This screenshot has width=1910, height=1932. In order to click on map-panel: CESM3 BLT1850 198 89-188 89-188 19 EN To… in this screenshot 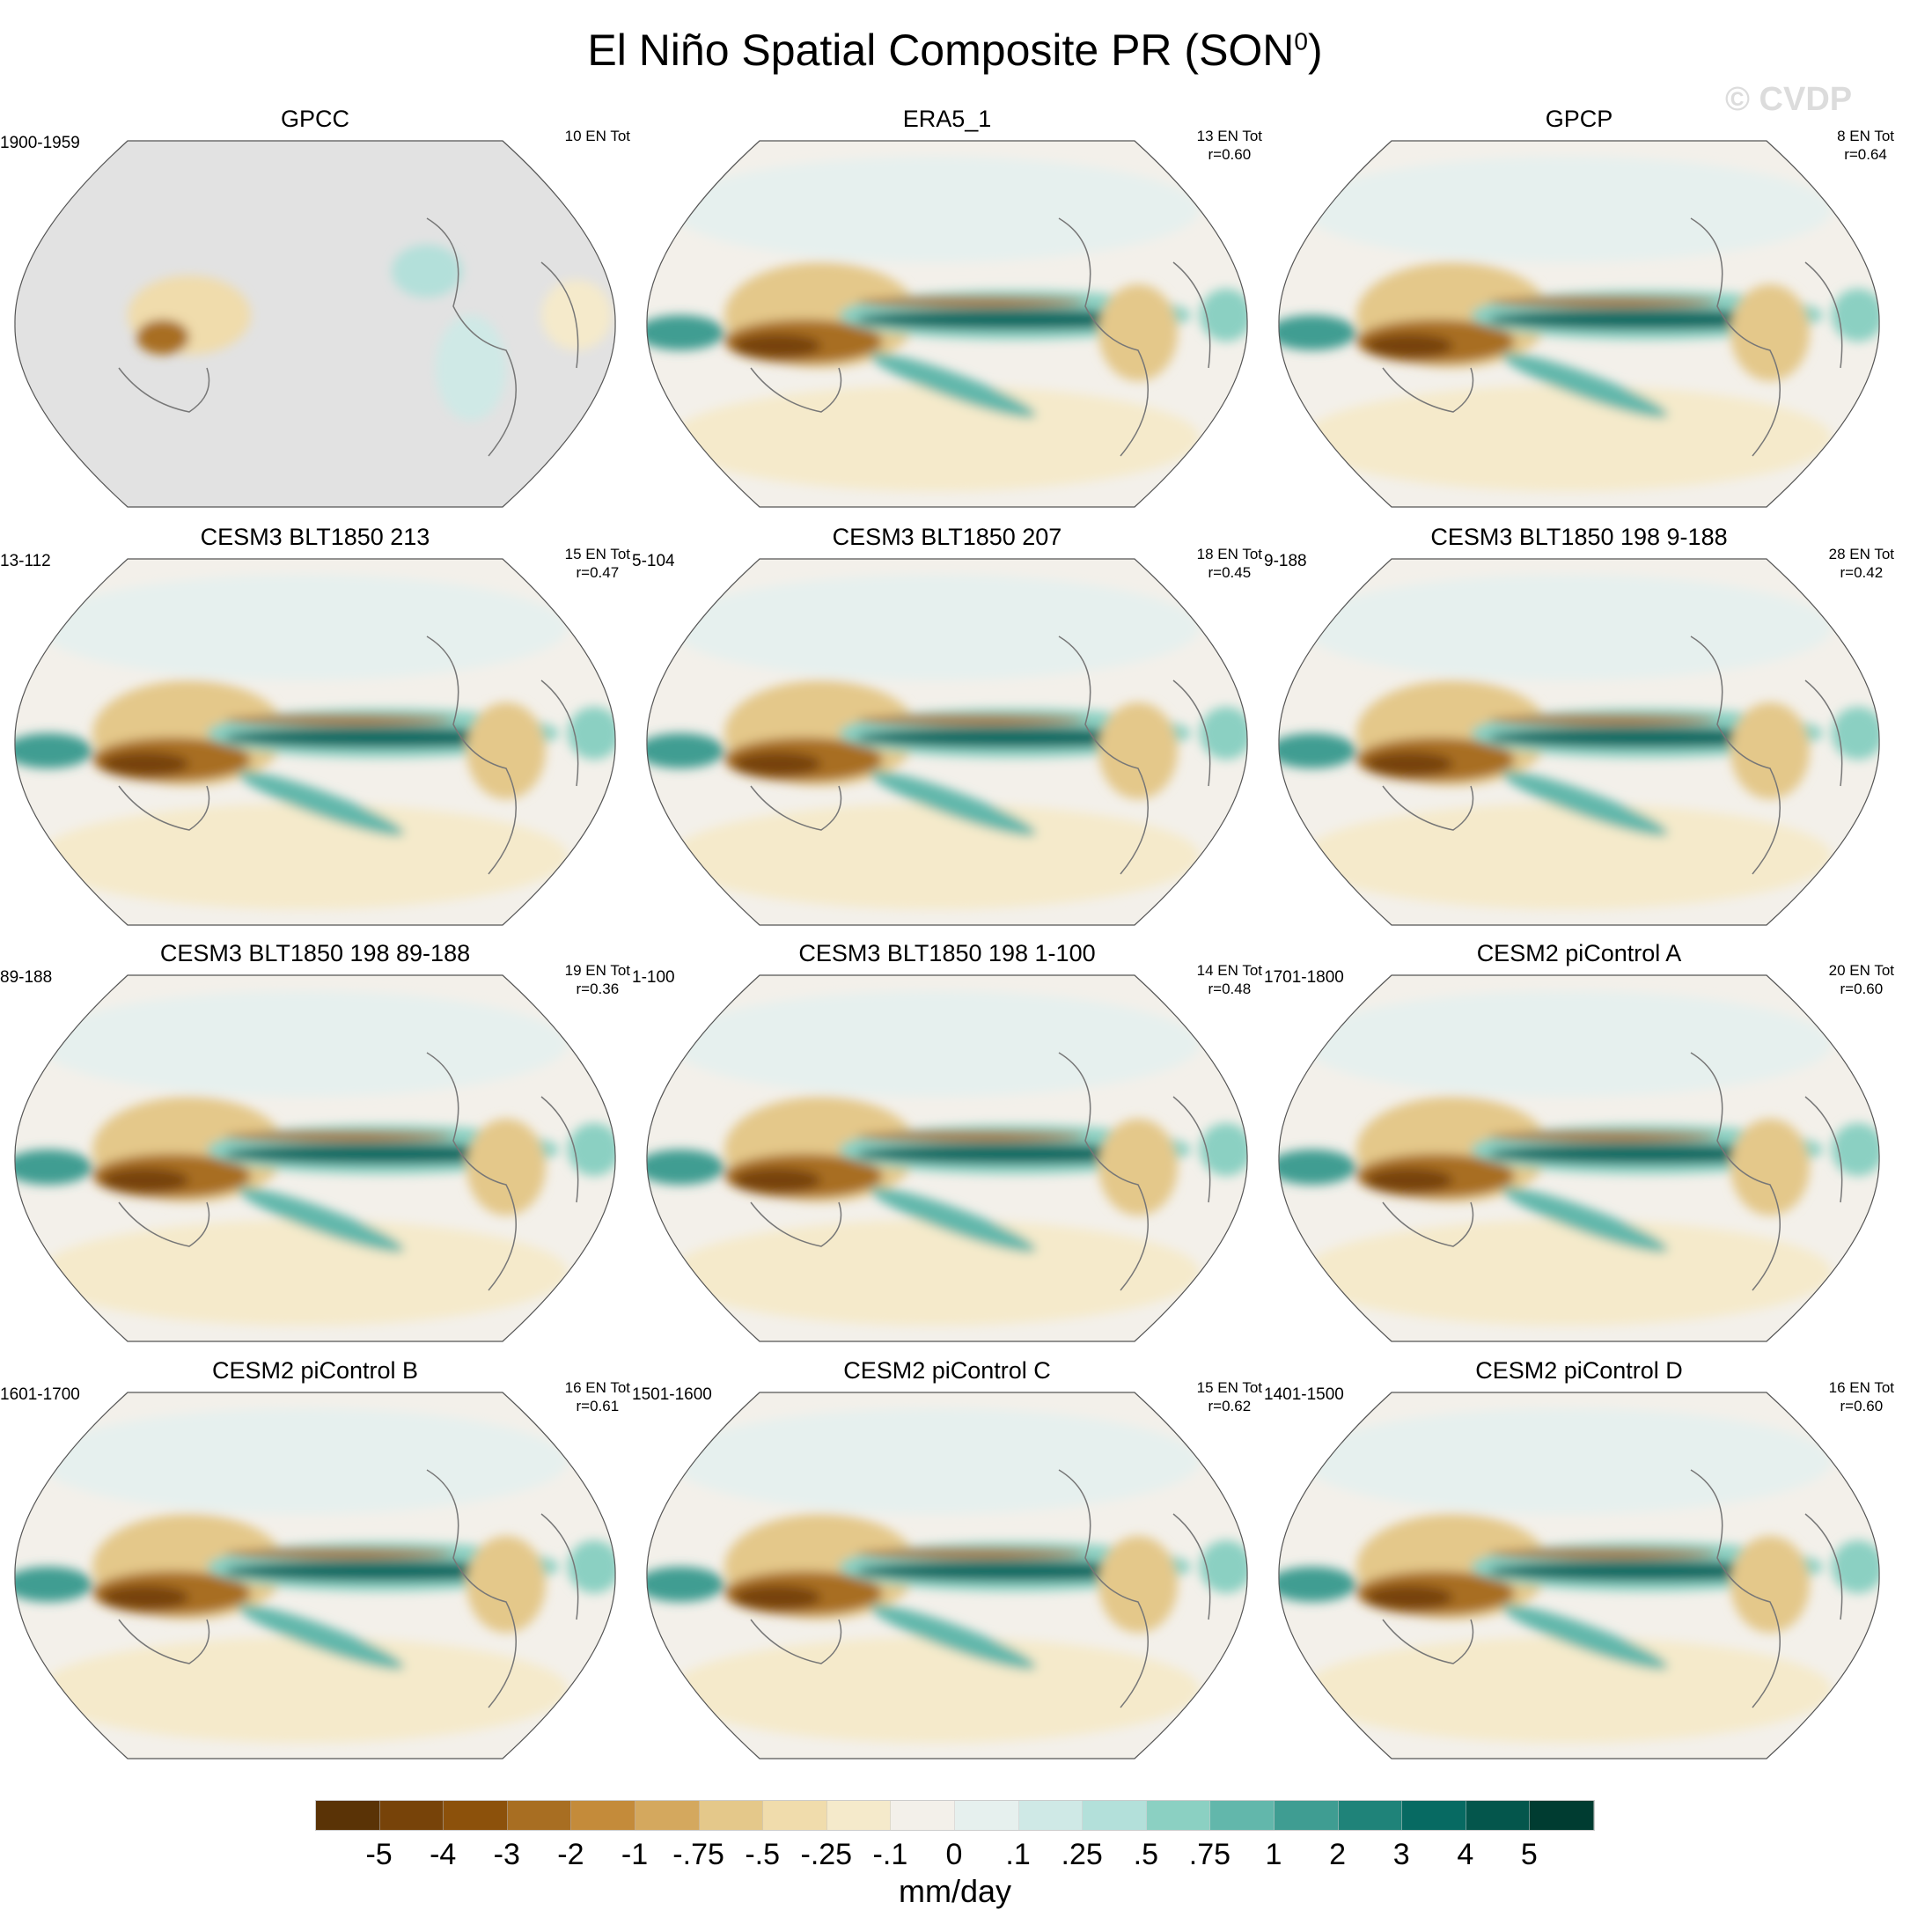, I will do `click(315, 1147)`.